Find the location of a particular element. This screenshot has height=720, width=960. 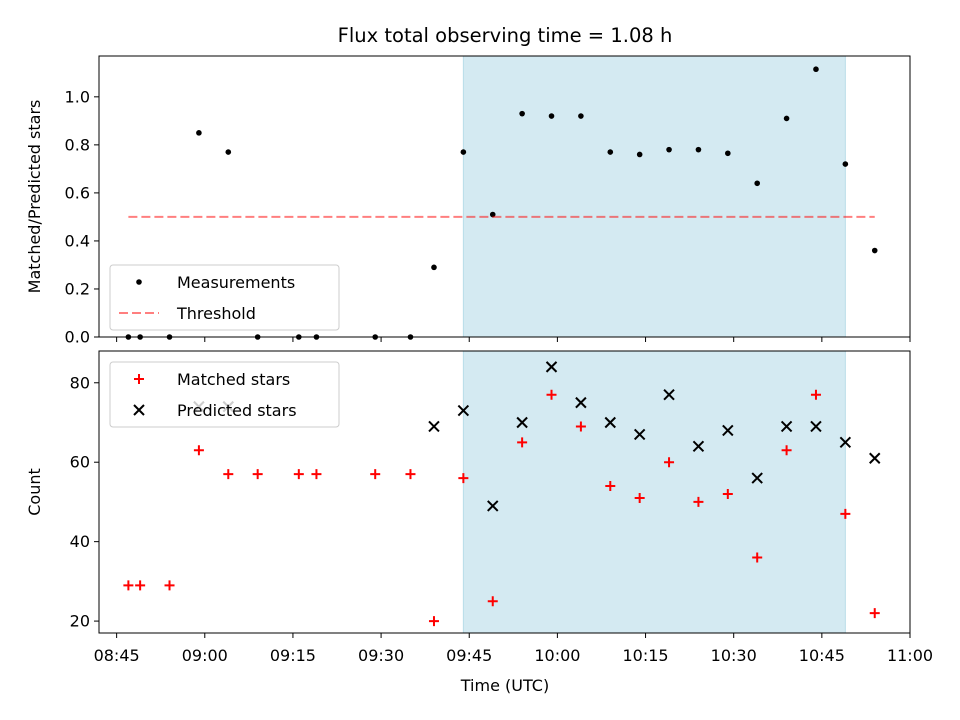

legend: Matched stars Predicted stars is located at coordinates (224, 394).